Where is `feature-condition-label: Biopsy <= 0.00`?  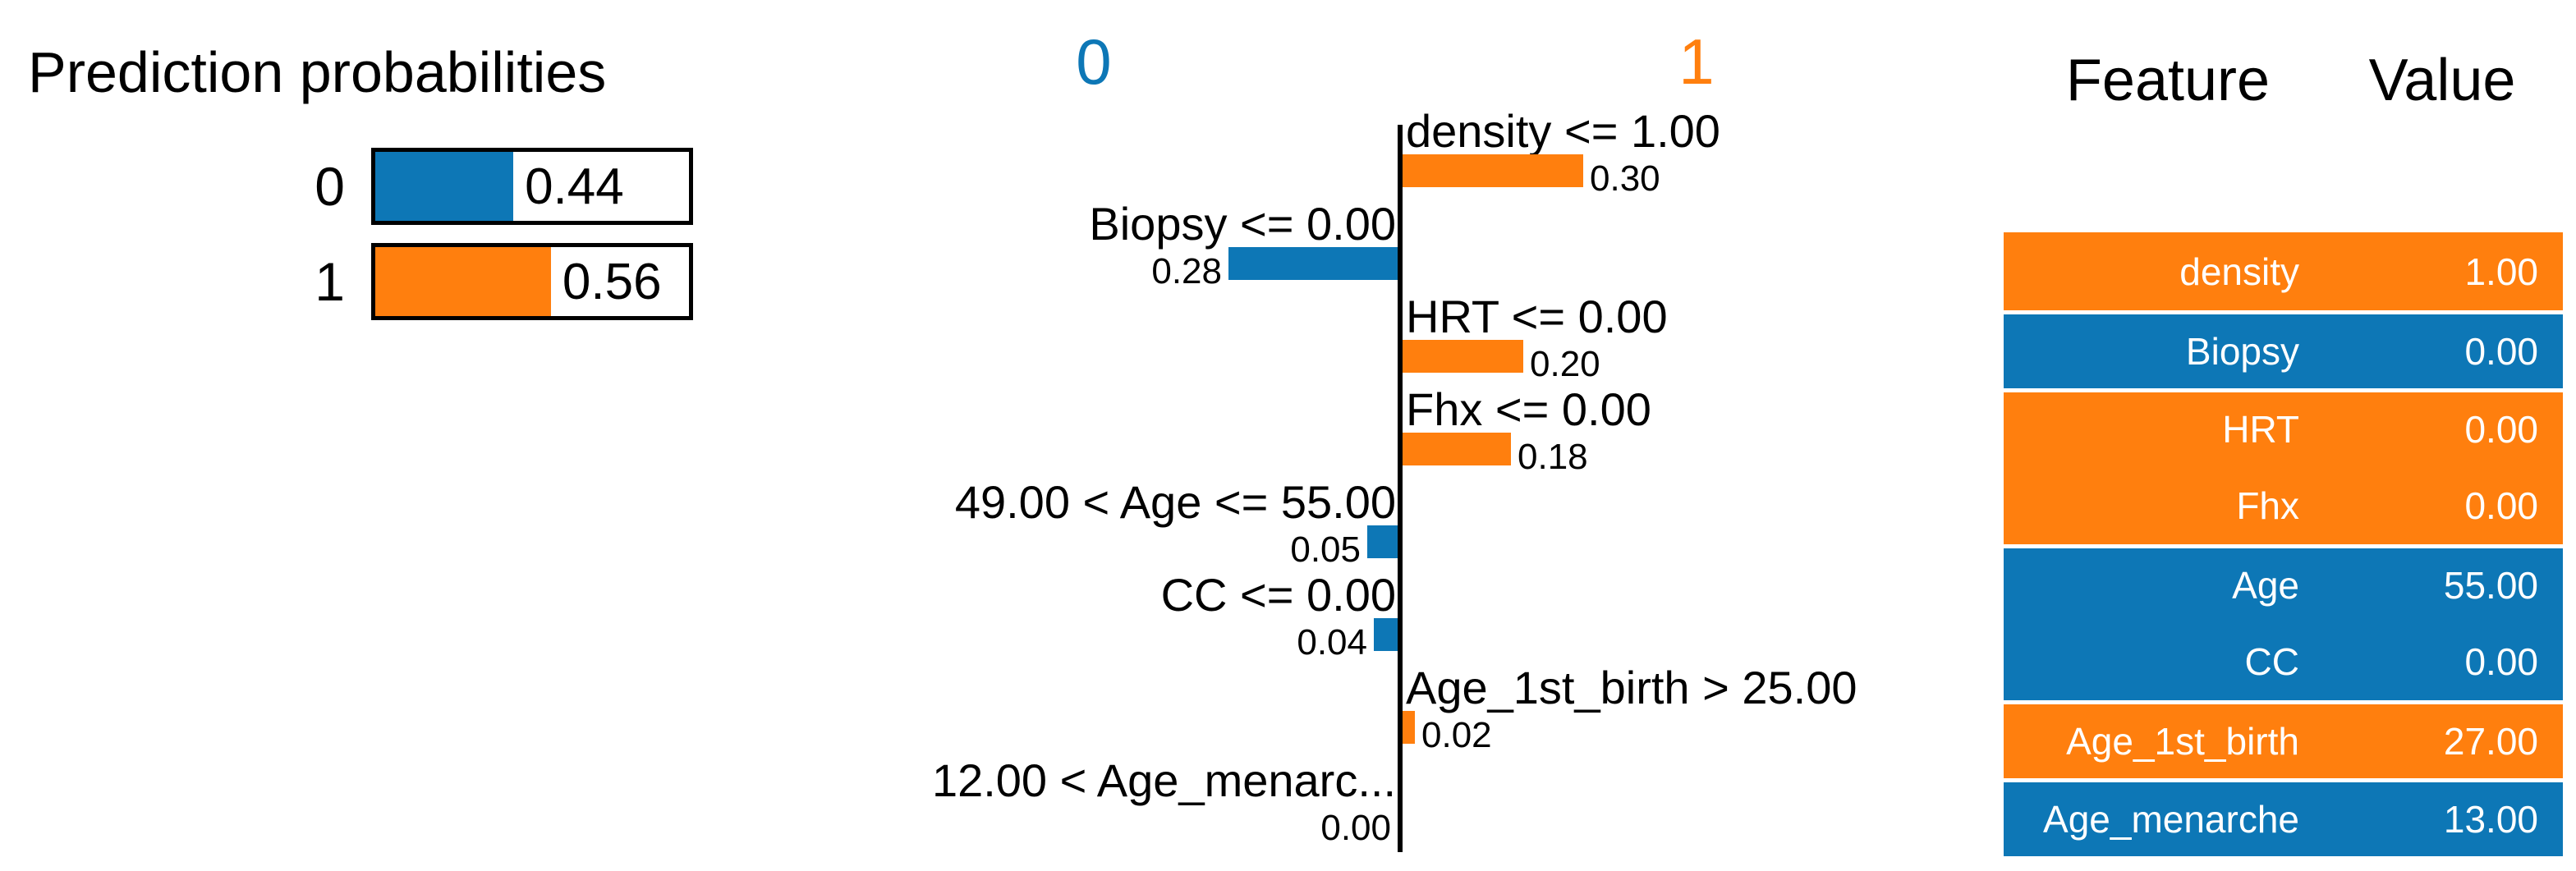 feature-condition-label: Biopsy <= 0.00 is located at coordinates (1242, 224).